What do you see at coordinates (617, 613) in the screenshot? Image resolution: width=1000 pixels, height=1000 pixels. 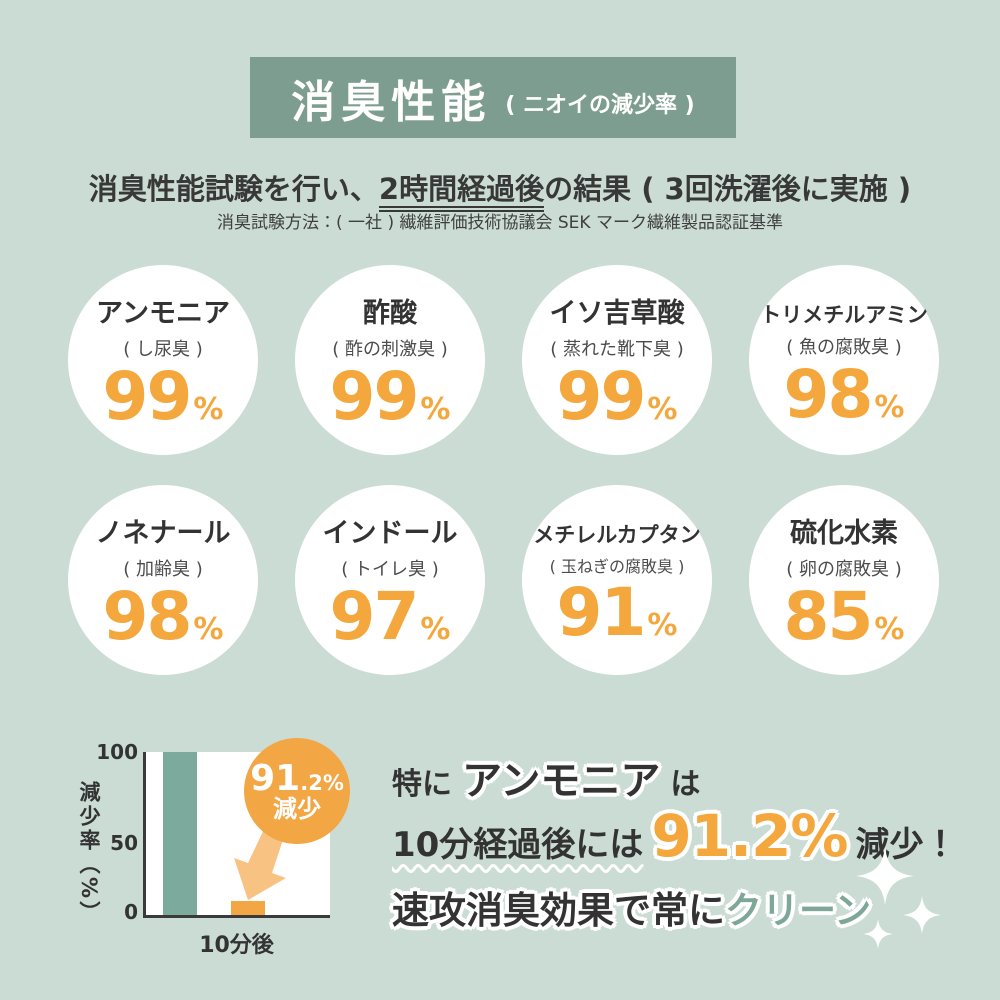 I see `reduction-percent: 91%` at bounding box center [617, 613].